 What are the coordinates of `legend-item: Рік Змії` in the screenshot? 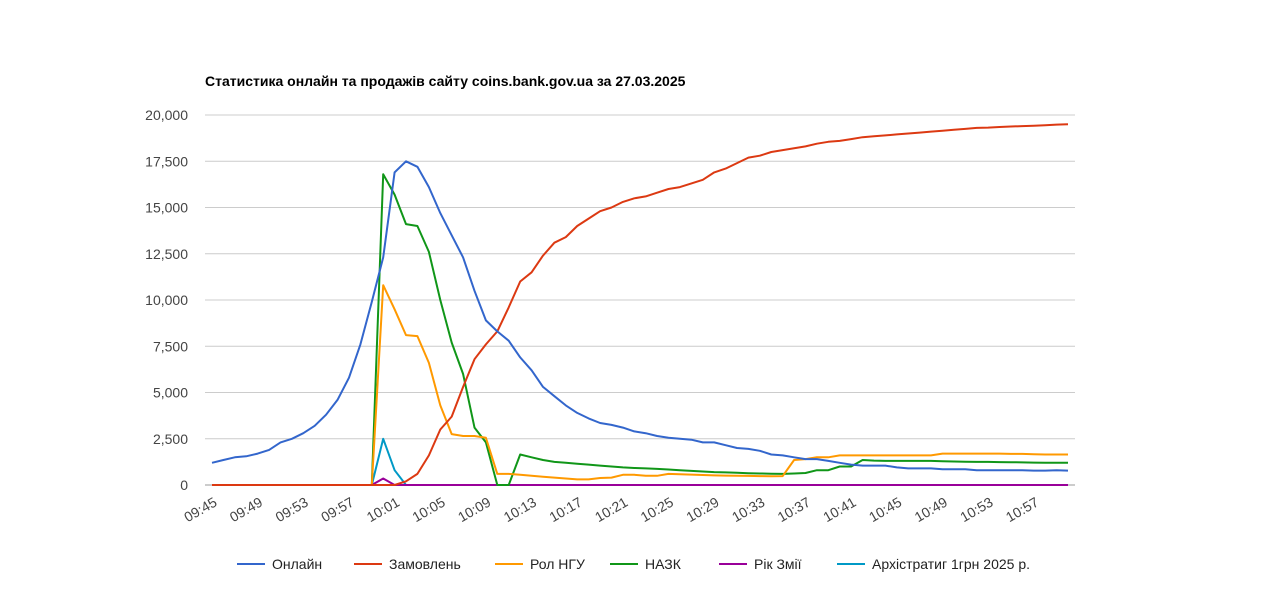 It's located at (760, 564).